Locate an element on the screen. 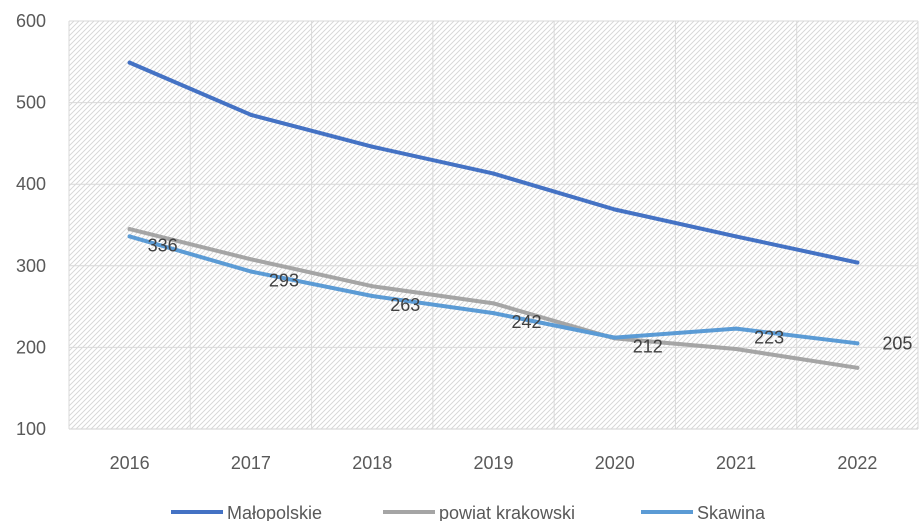  y-tick-label: 400 is located at coordinates (31, 184).